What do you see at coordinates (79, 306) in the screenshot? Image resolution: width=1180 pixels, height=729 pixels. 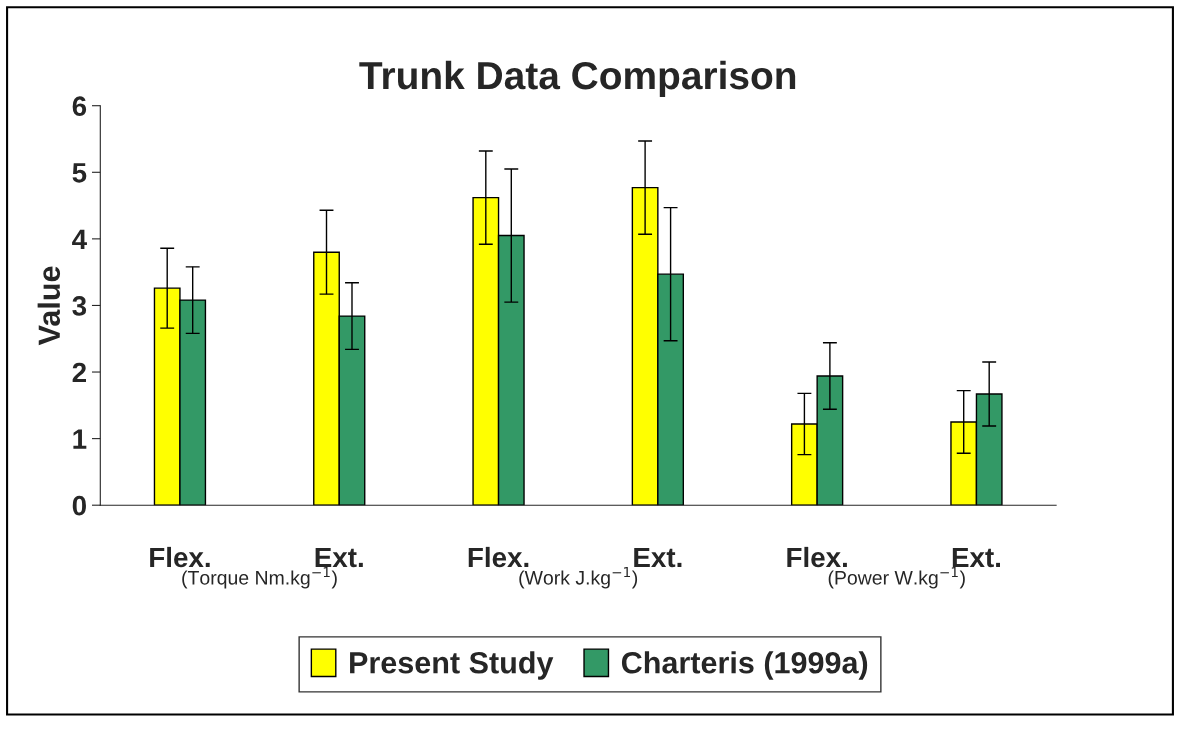 I see `y-tick-label: 3` at bounding box center [79, 306].